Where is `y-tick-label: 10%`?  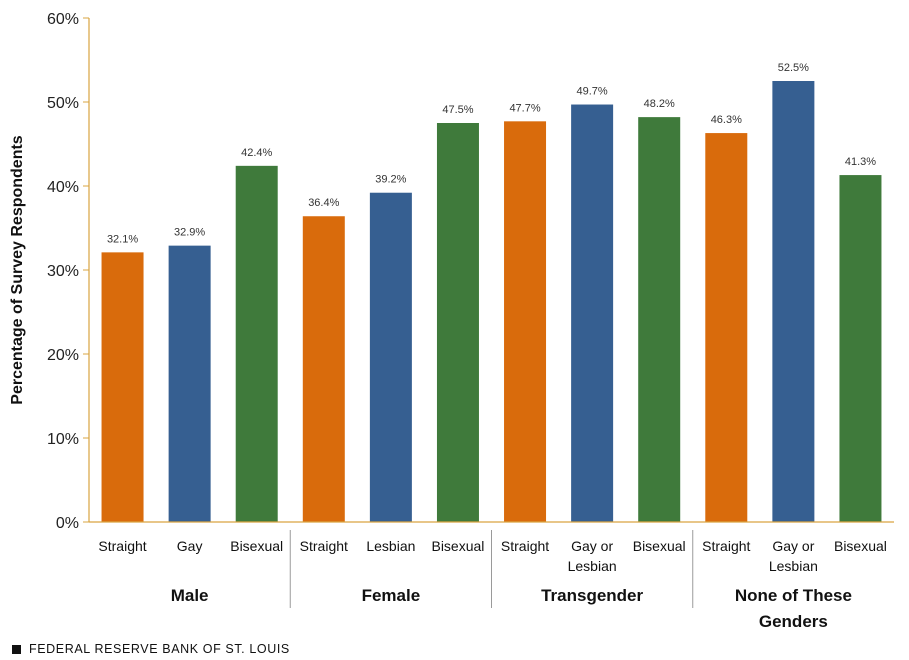 y-tick-label: 10% is located at coordinates (63, 439).